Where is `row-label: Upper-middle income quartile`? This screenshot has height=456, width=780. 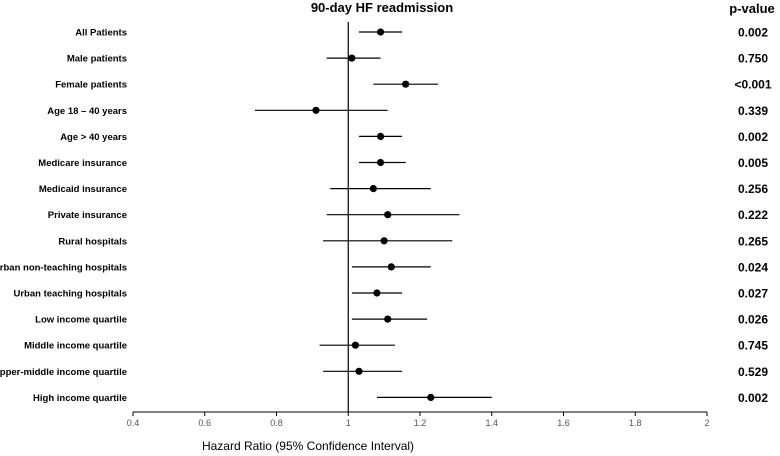 row-label: Upper-middle income quartile is located at coordinates (63, 372).